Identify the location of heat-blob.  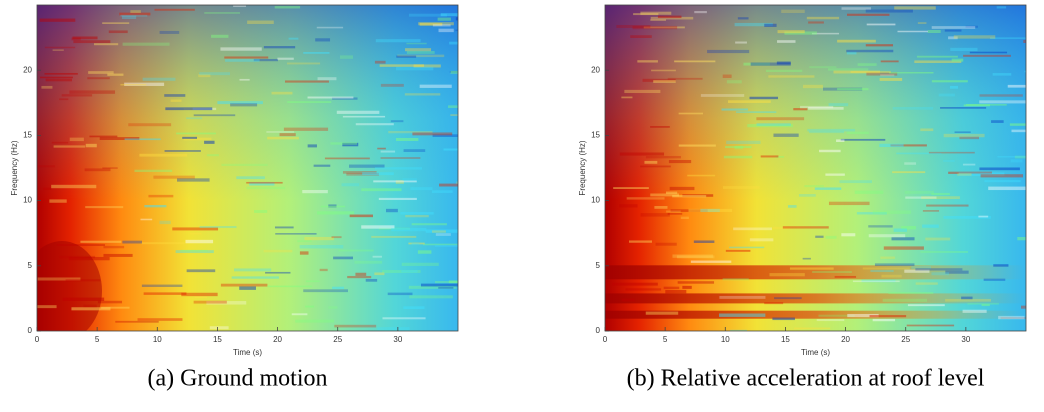
(69, 286).